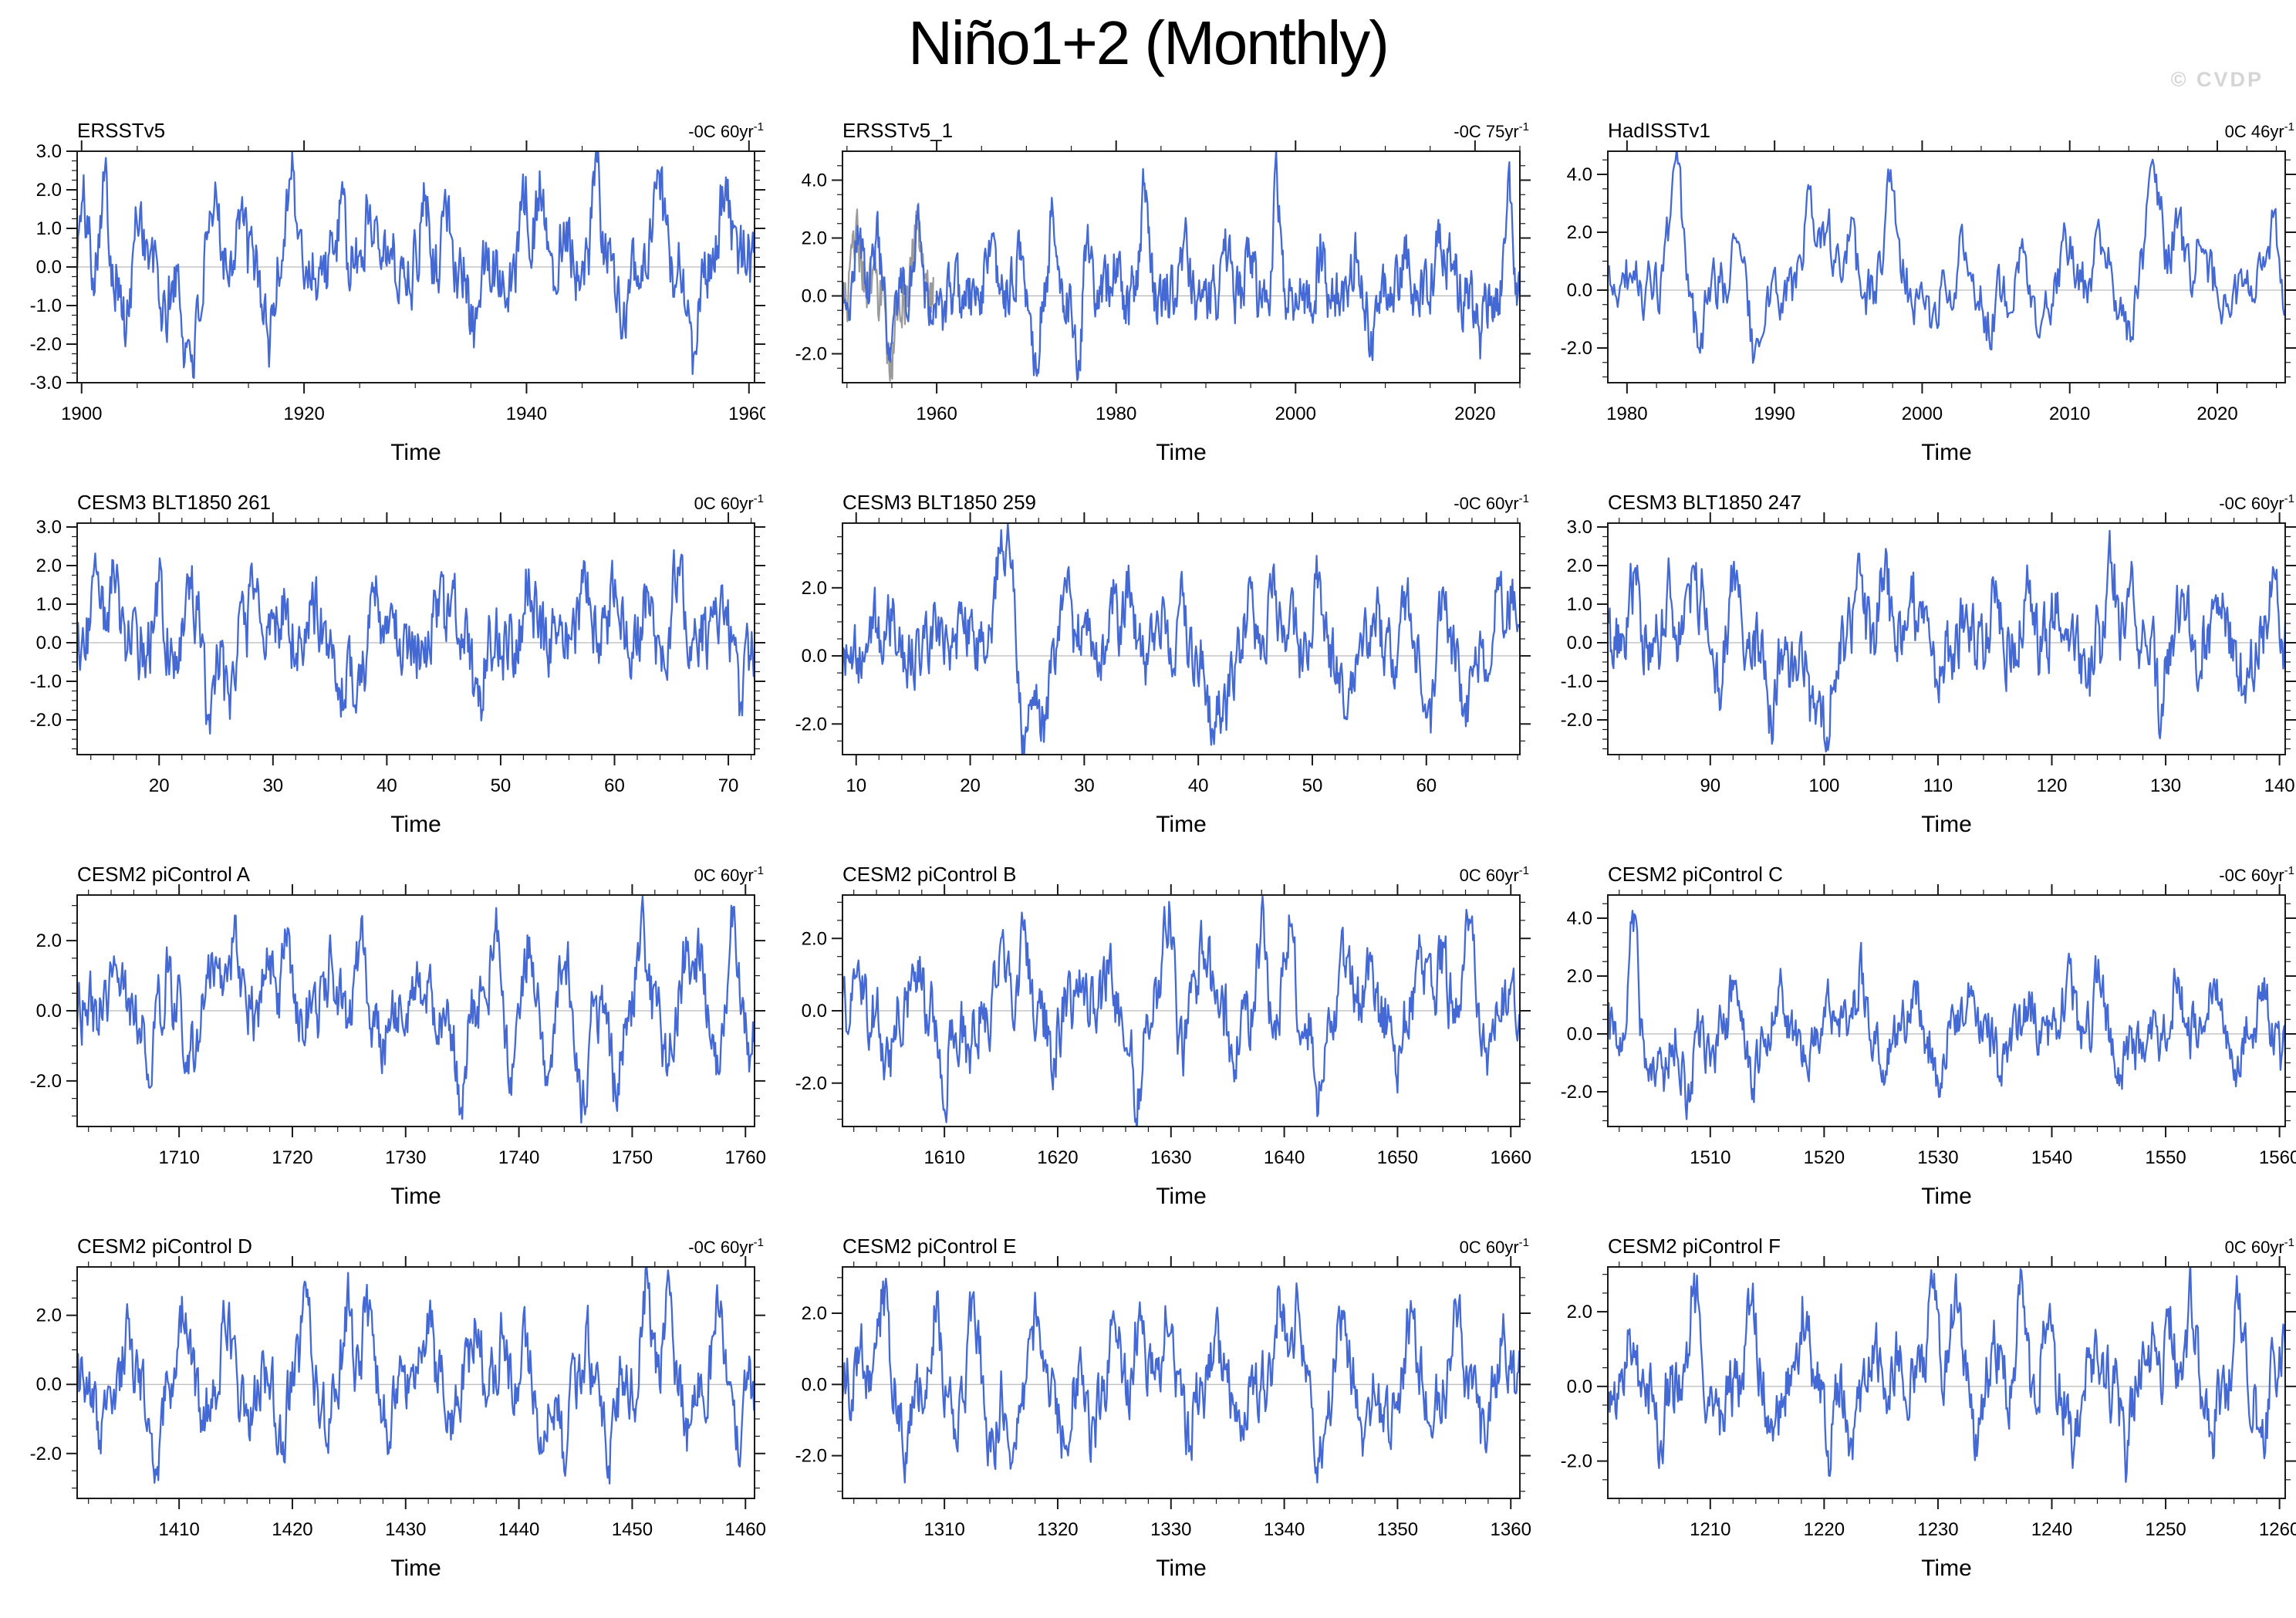 This screenshot has height=1618, width=2296. What do you see at coordinates (614, 785) in the screenshot?
I see `x-tick-label: 60` at bounding box center [614, 785].